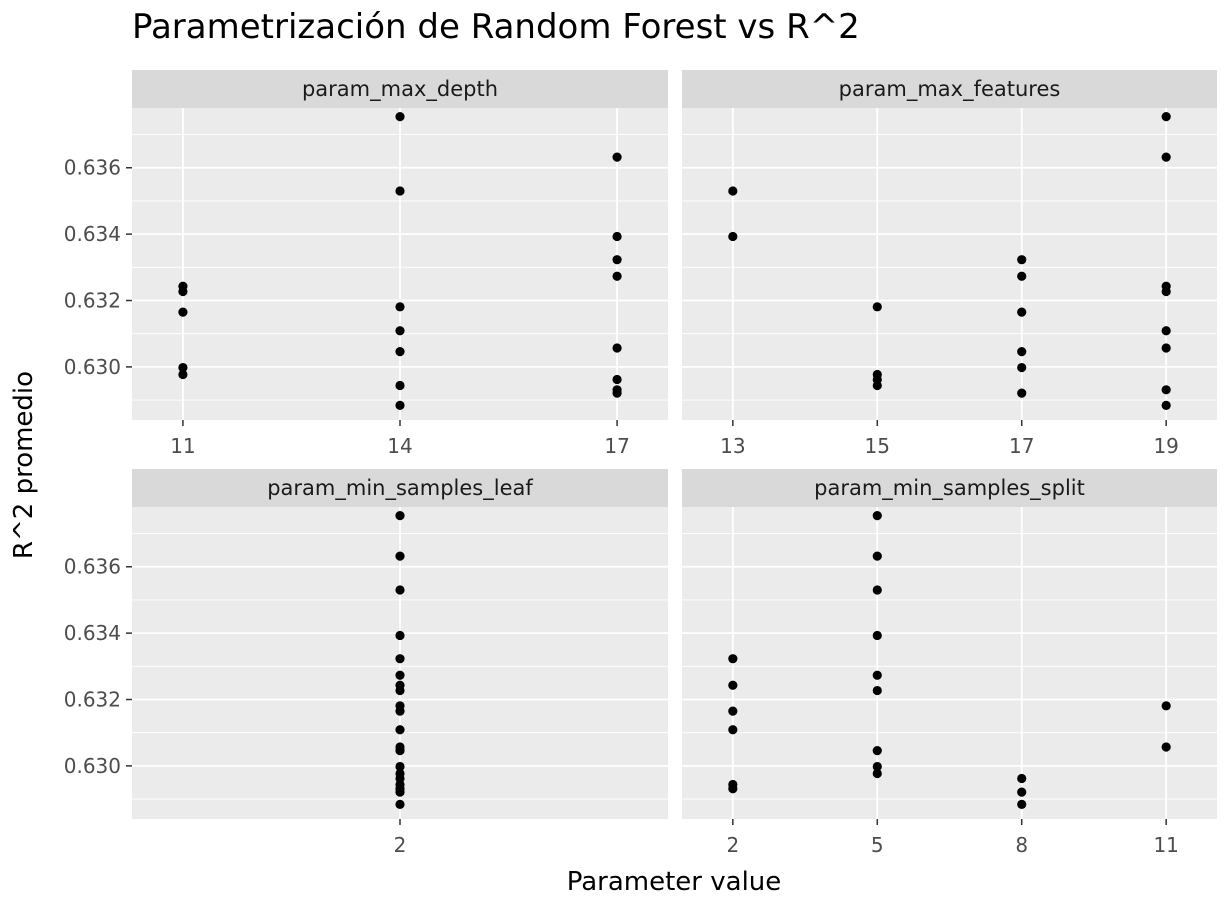 Image resolution: width=1228 pixels, height=921 pixels. I want to click on x-tick-label: 13, so click(732, 446).